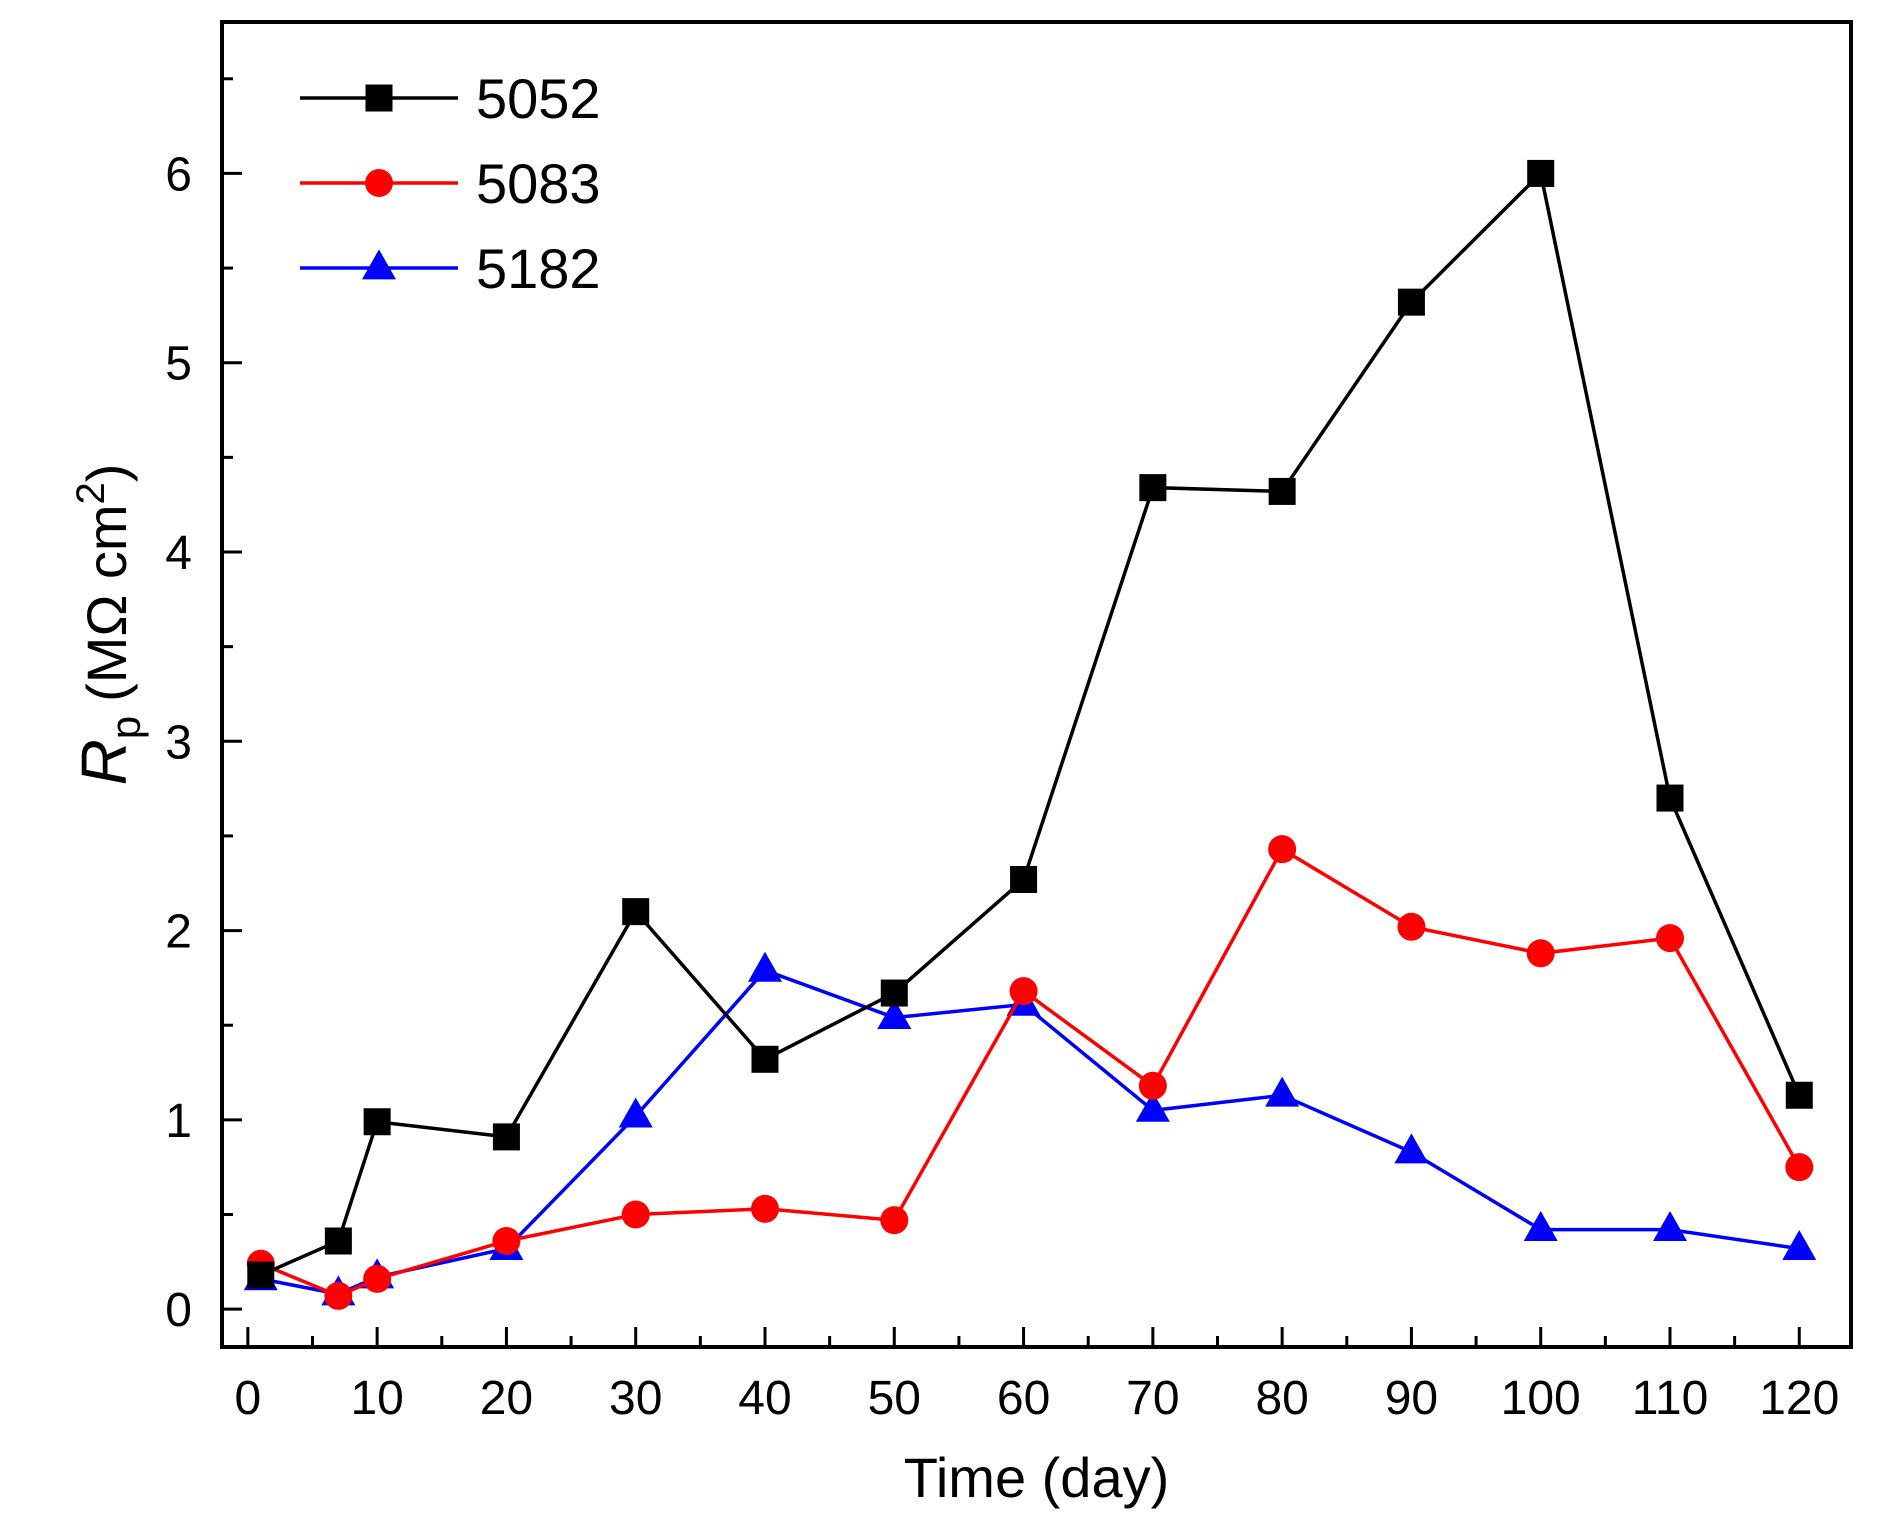 This screenshot has height=1527, width=1881. Describe the element at coordinates (376, 1398) in the screenshot. I see `x-tick-label: 10` at that location.